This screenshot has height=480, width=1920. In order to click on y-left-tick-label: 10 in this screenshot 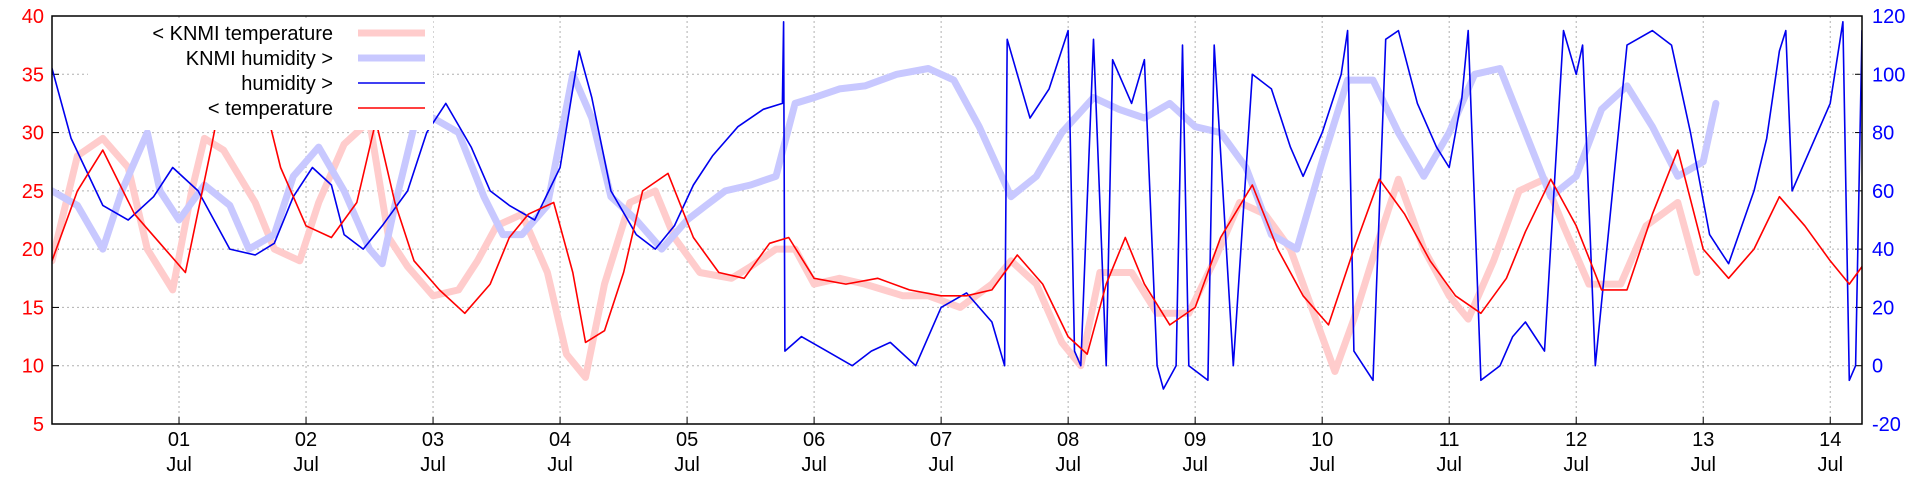, I will do `click(33, 367)`.